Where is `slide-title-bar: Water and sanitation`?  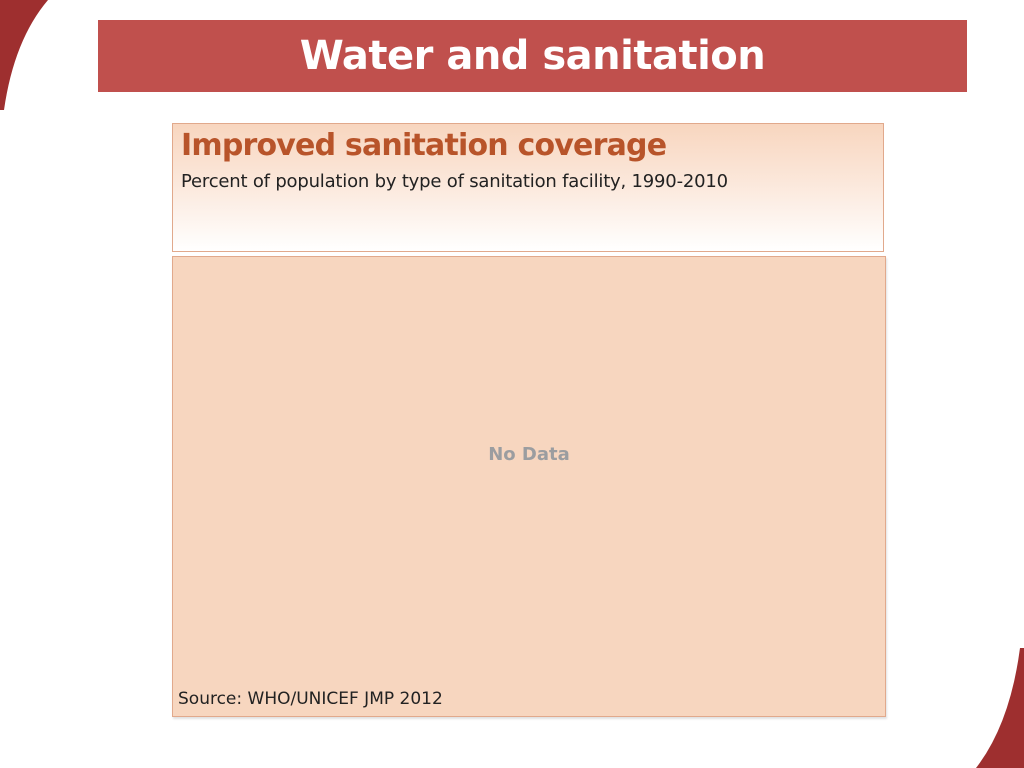 slide-title-bar: Water and sanitation is located at coordinates (532, 56).